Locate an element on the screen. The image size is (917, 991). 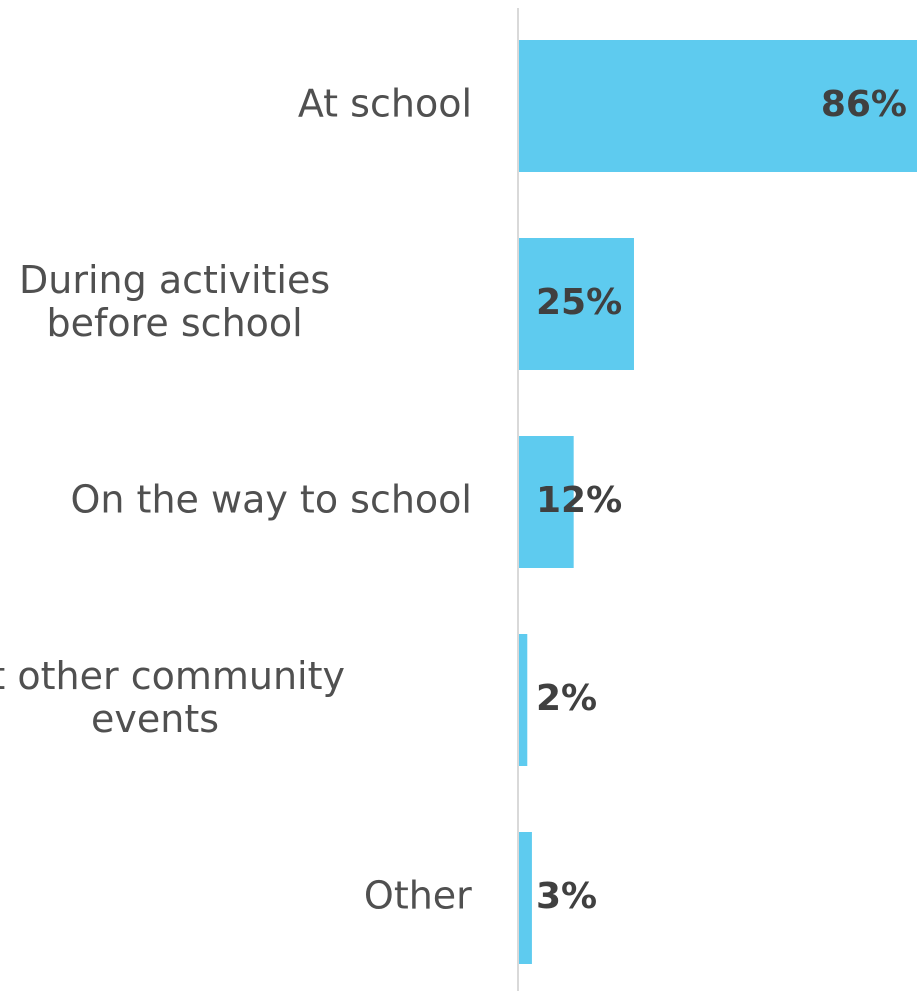
category-label-4: Other is located at coordinates (418, 896).